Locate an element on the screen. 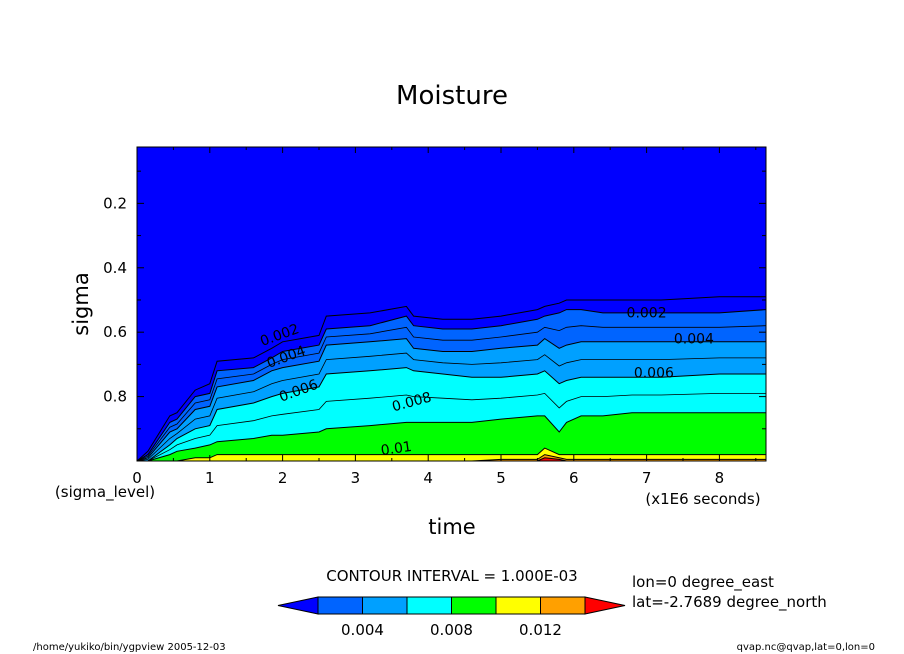 The image size is (904, 654). footer-left: /home/yukiko/bin/ygpview 2005-12-03 is located at coordinates (129, 647).